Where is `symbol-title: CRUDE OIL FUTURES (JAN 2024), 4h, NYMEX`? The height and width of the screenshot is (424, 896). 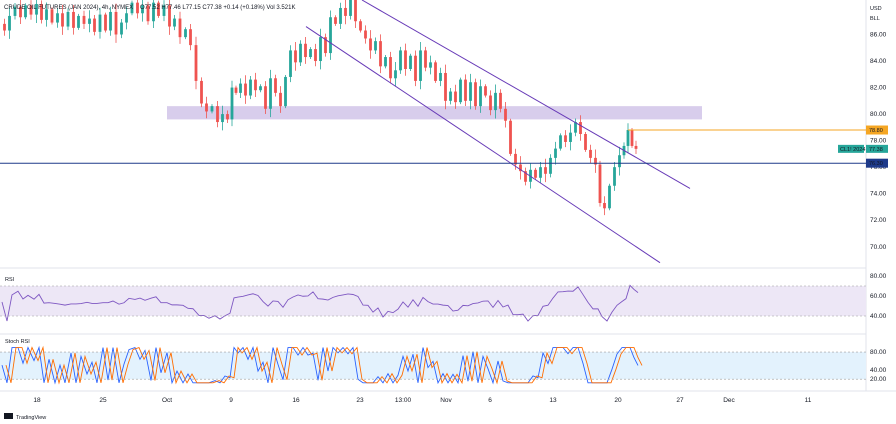 symbol-title: CRUDE OIL FUTURES (JAN 2024), 4h, NYMEX is located at coordinates (68, 8).